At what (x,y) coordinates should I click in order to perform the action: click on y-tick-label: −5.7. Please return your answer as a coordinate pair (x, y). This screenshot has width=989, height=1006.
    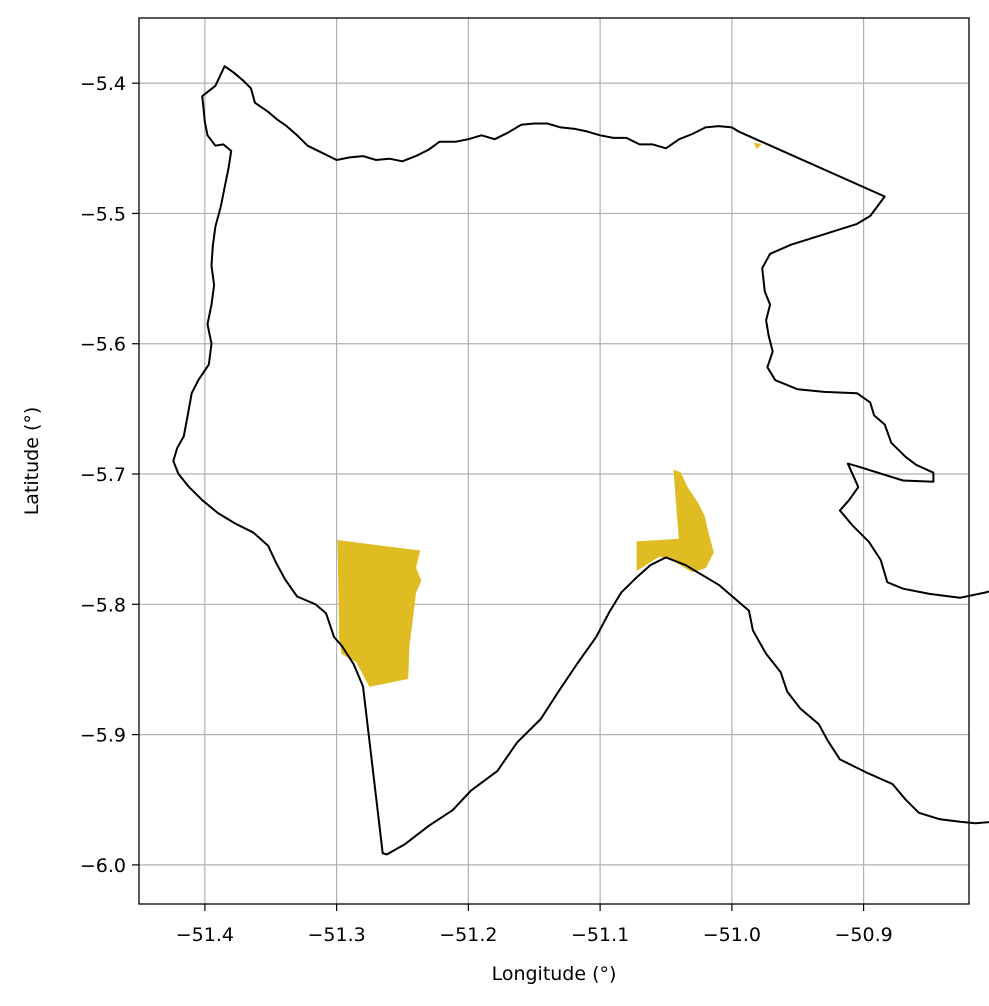
    Looking at the image, I should click on (103, 475).